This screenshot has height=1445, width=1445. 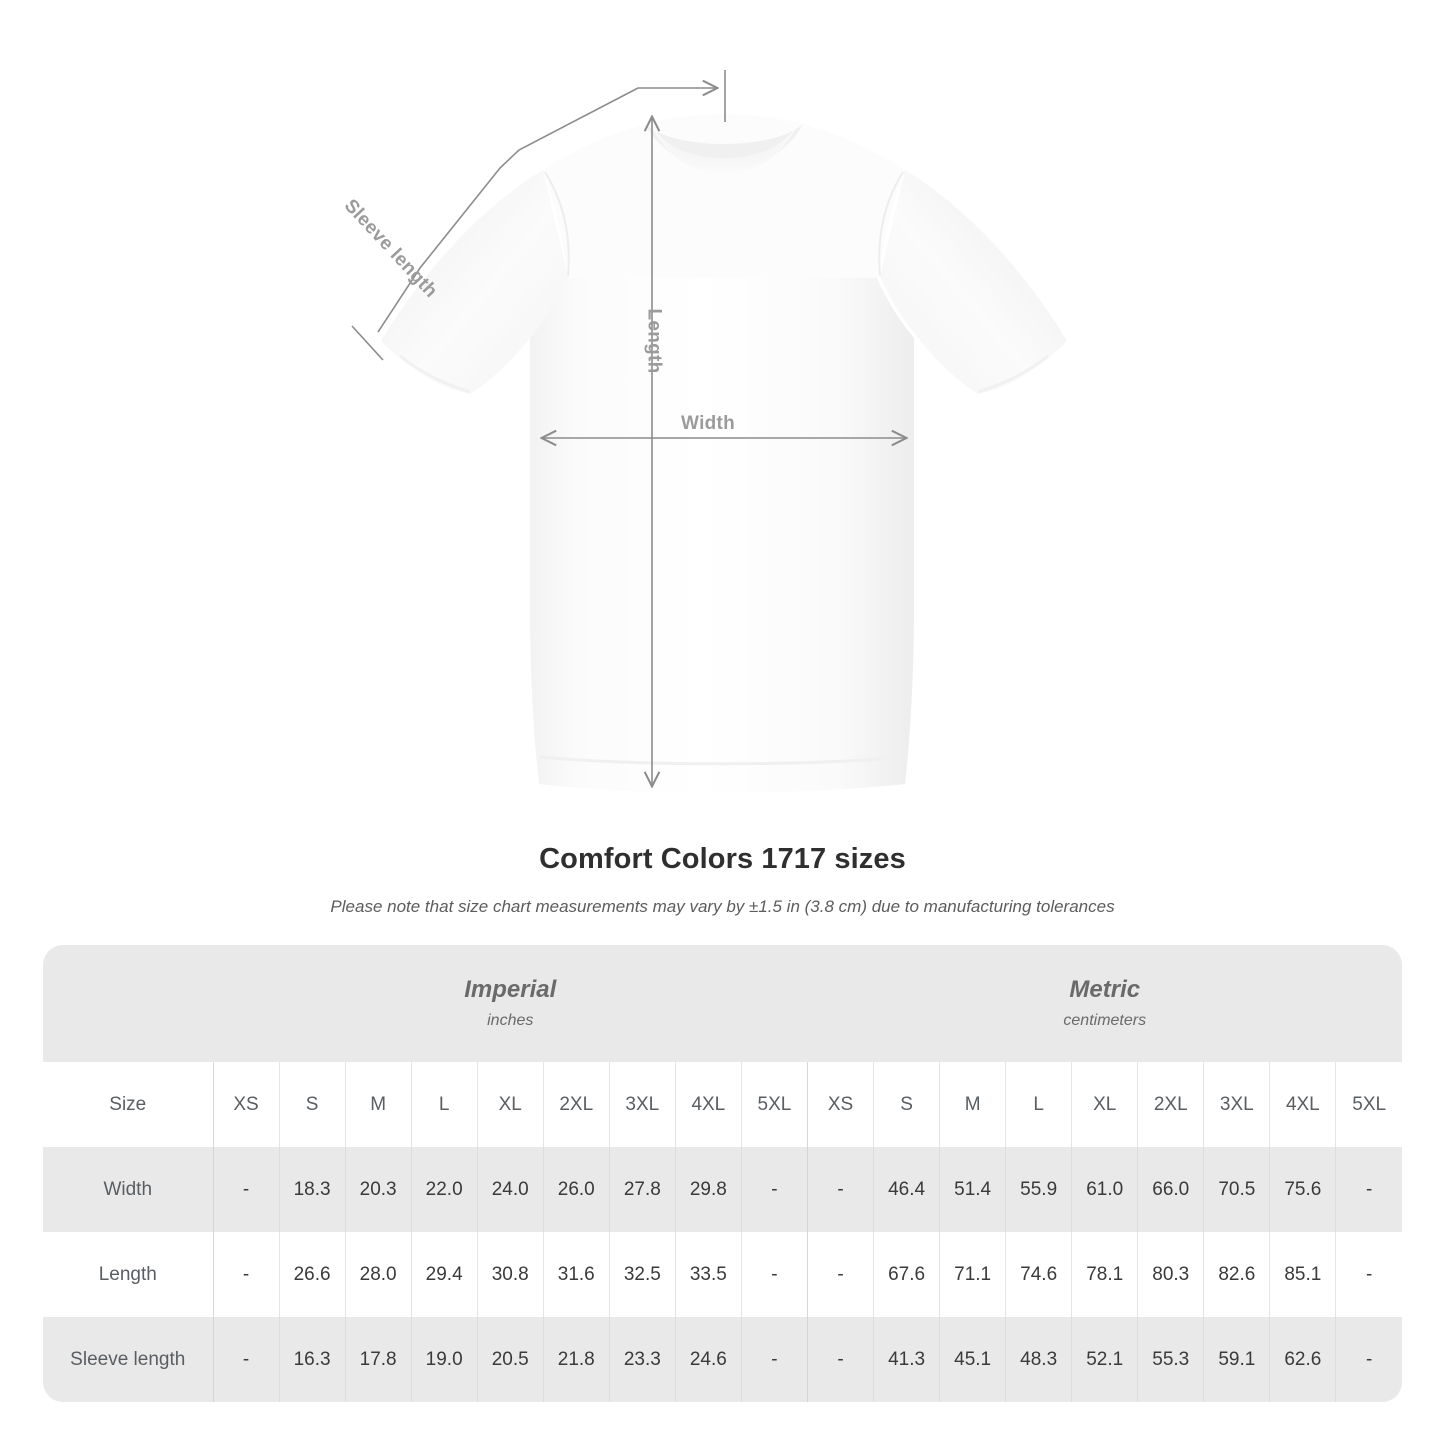 I want to click on cell-sleeve-length-XL-cm: 52.1, so click(x=1104, y=1359).